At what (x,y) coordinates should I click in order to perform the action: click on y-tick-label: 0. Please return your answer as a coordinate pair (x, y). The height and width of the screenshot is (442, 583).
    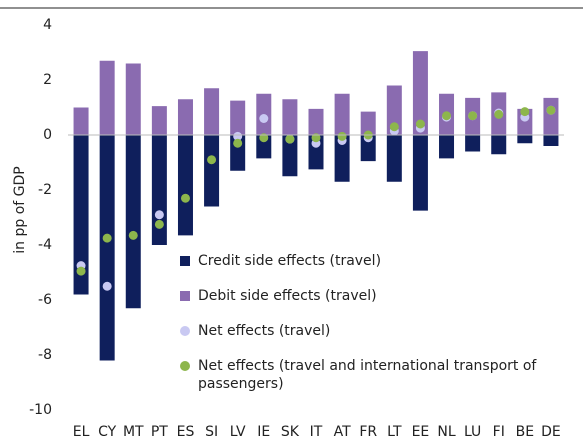
    Looking at the image, I should click on (47, 135).